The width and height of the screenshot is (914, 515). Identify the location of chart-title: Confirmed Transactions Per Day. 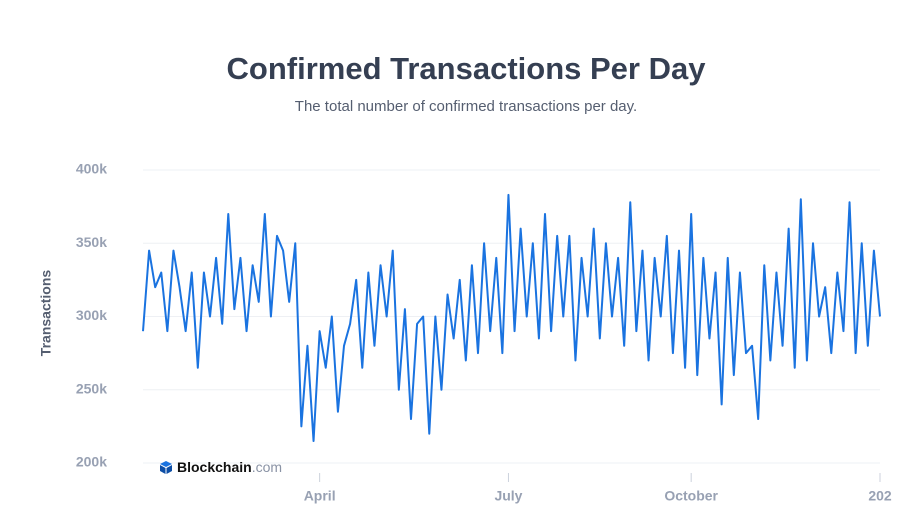
(467, 68).